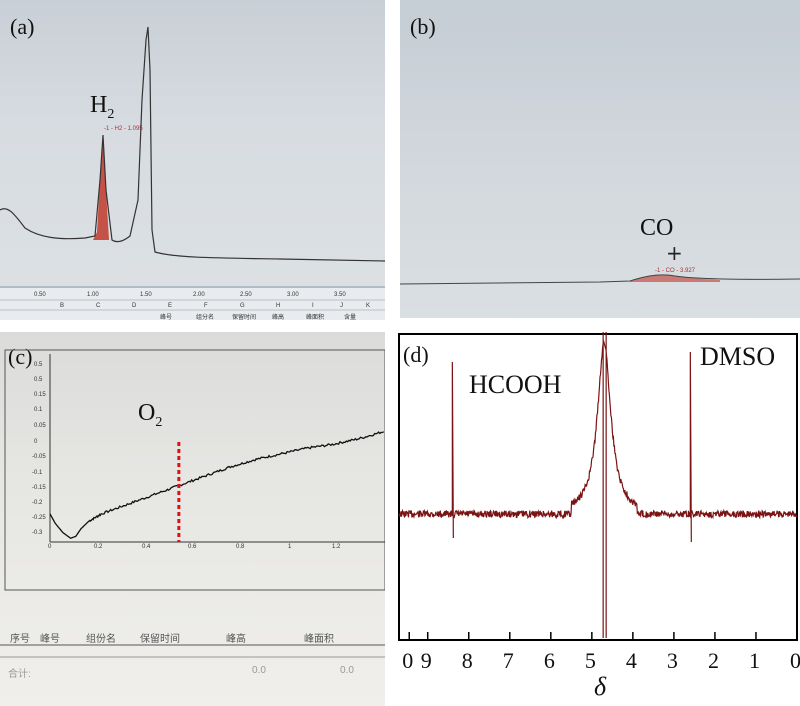 This screenshot has height=706, width=800. I want to click on nmr-ticks, so click(603, 636).